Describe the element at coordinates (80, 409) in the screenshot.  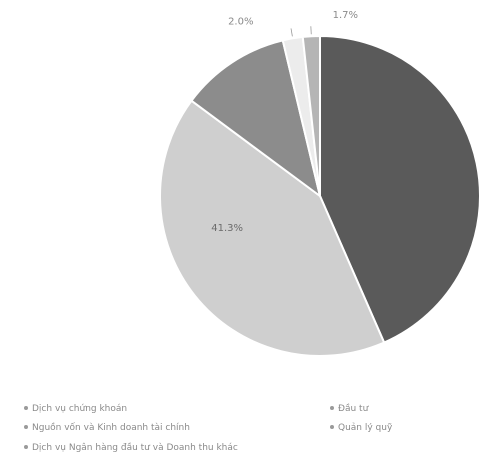
I see `legend-label: Dịch vụ chứng khoán` at that location.